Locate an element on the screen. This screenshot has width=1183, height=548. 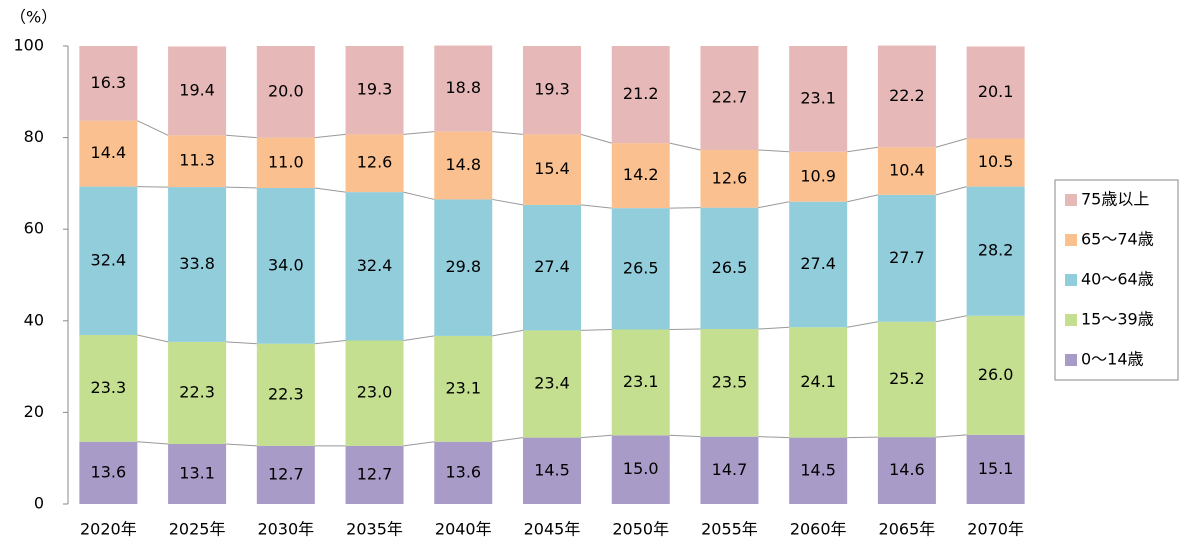
data-label: 15.4 is located at coordinates (552, 168).